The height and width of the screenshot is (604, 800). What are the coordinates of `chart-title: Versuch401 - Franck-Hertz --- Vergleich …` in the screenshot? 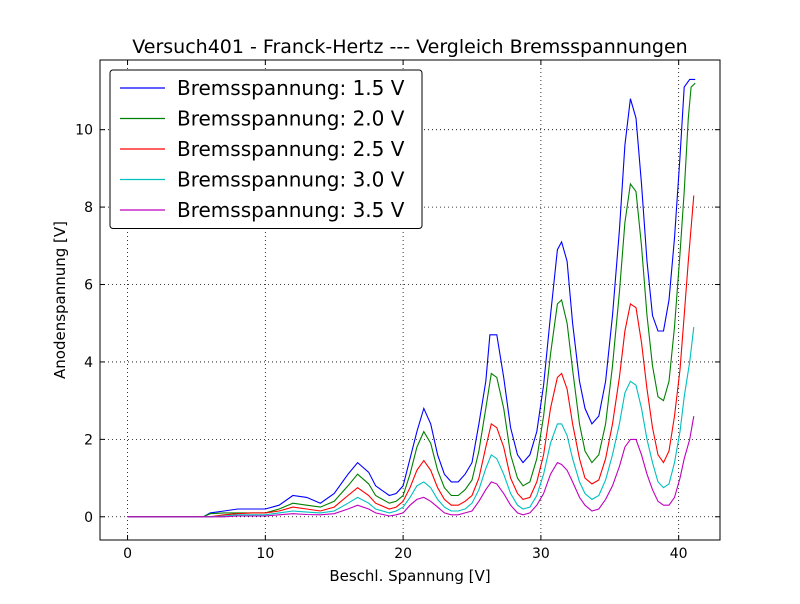 It's located at (409, 47).